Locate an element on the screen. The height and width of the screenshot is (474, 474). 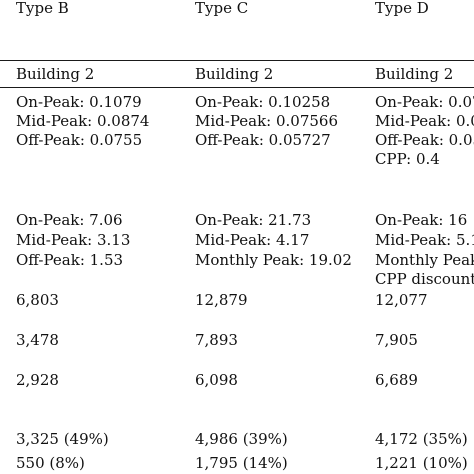
cost-row-2-d: 7,905 is located at coordinates (396, 340).